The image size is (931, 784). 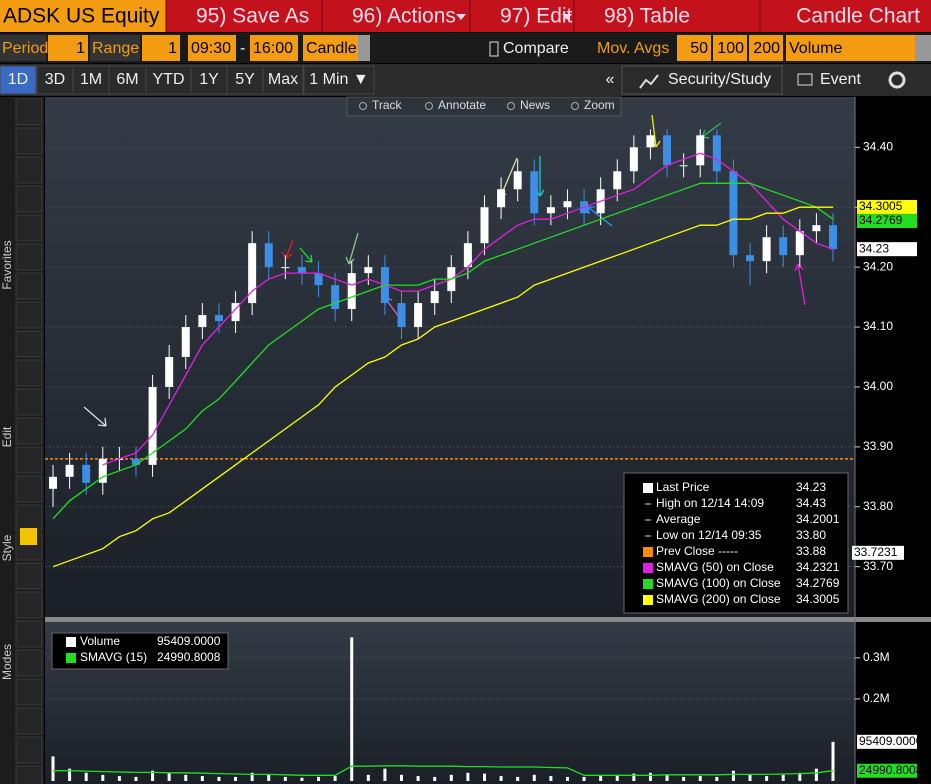 What do you see at coordinates (878, 146) in the screenshot?
I see `y-tick-label: 34.40` at bounding box center [878, 146].